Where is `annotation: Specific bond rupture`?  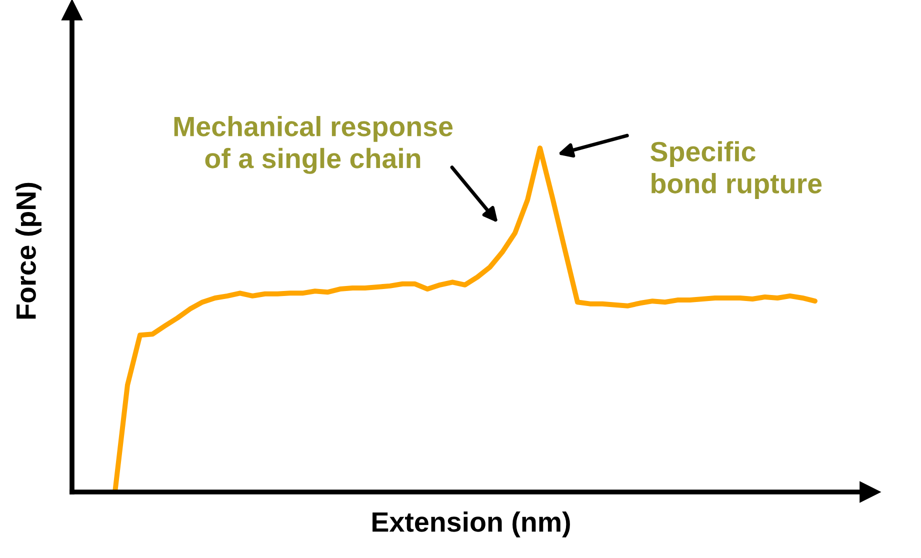 annotation: Specific bond rupture is located at coordinates (736, 170).